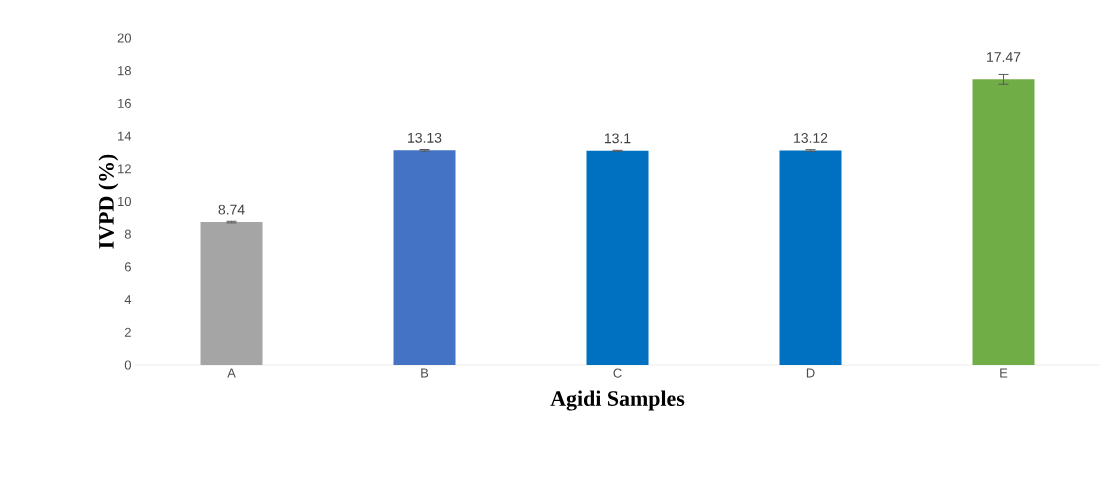  I want to click on x-tick-label: C, so click(617, 373).